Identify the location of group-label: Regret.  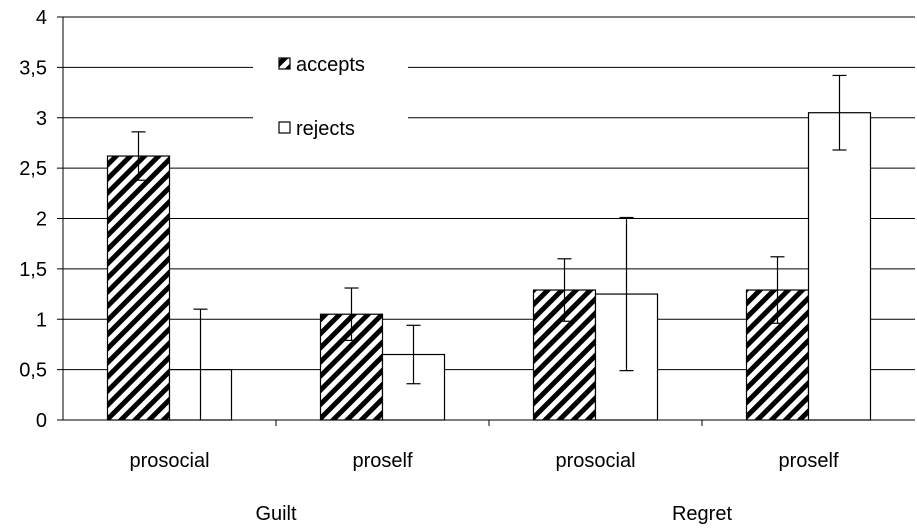
(702, 514).